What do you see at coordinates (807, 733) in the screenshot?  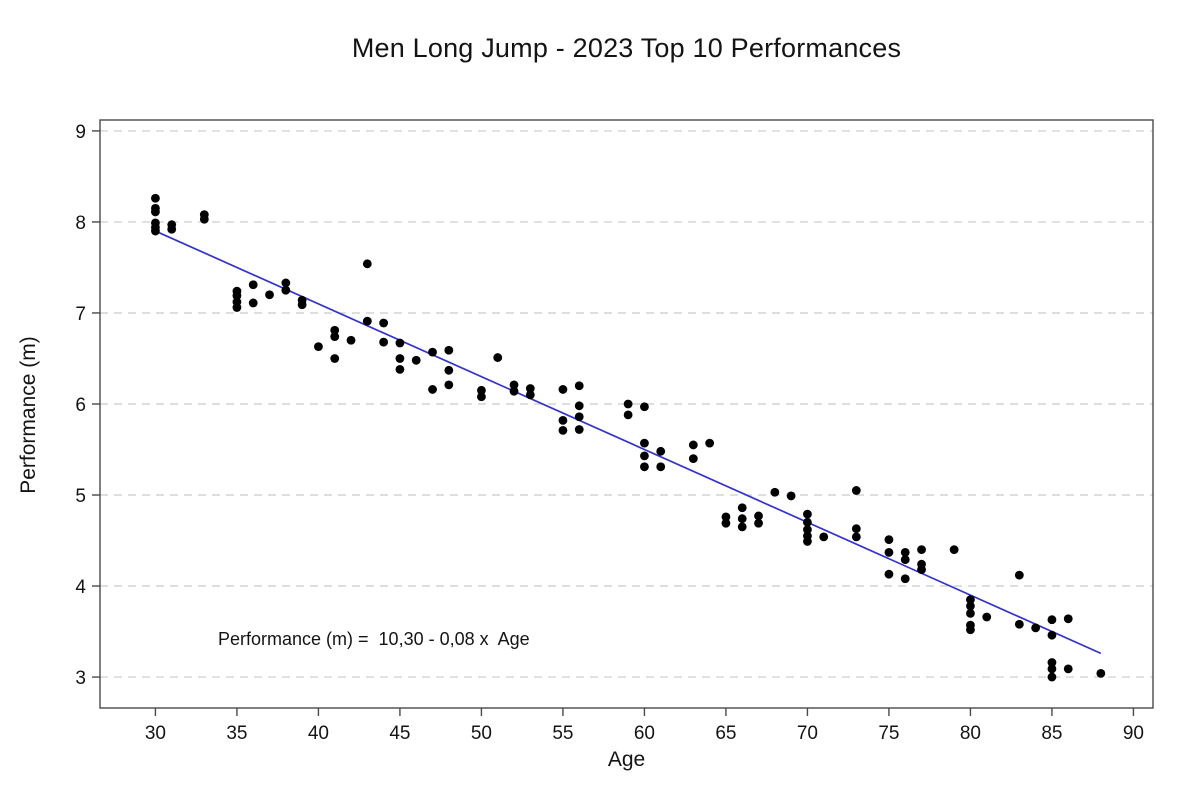 I see `x-tick-label: 70` at bounding box center [807, 733].